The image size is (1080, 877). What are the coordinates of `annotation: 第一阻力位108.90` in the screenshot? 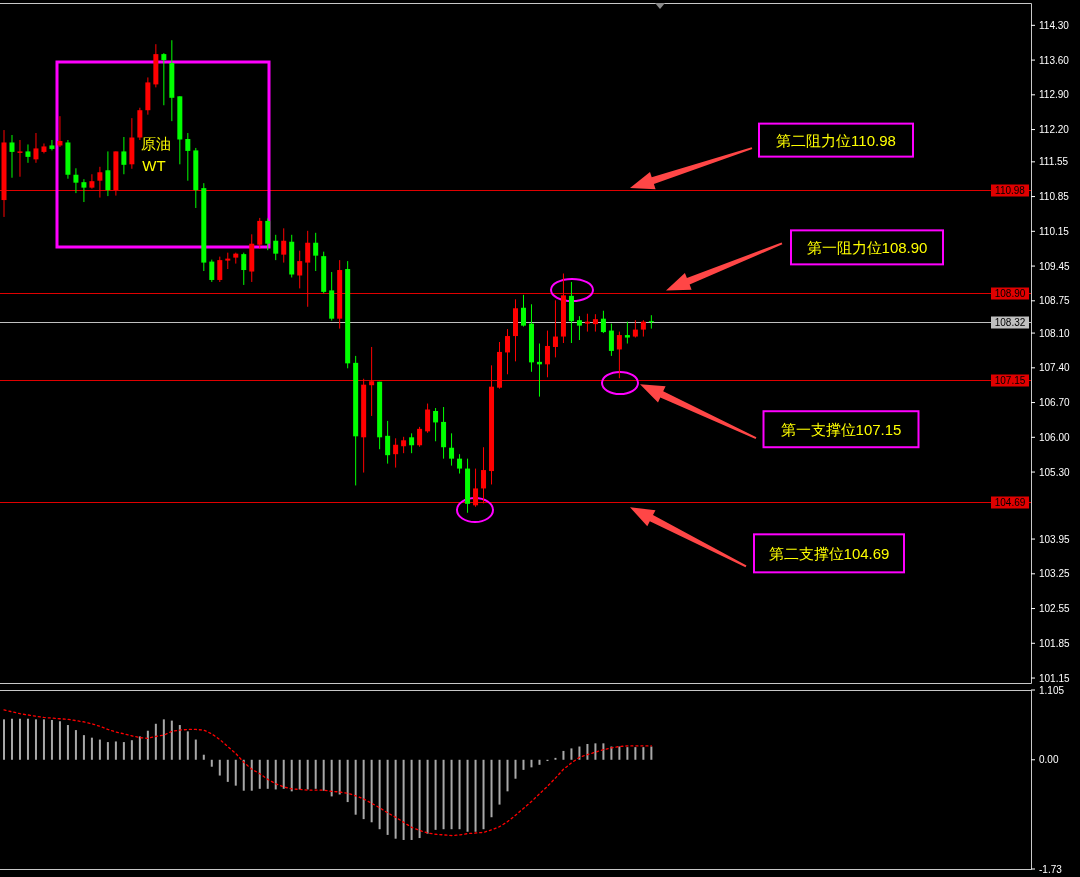 It's located at (867, 247).